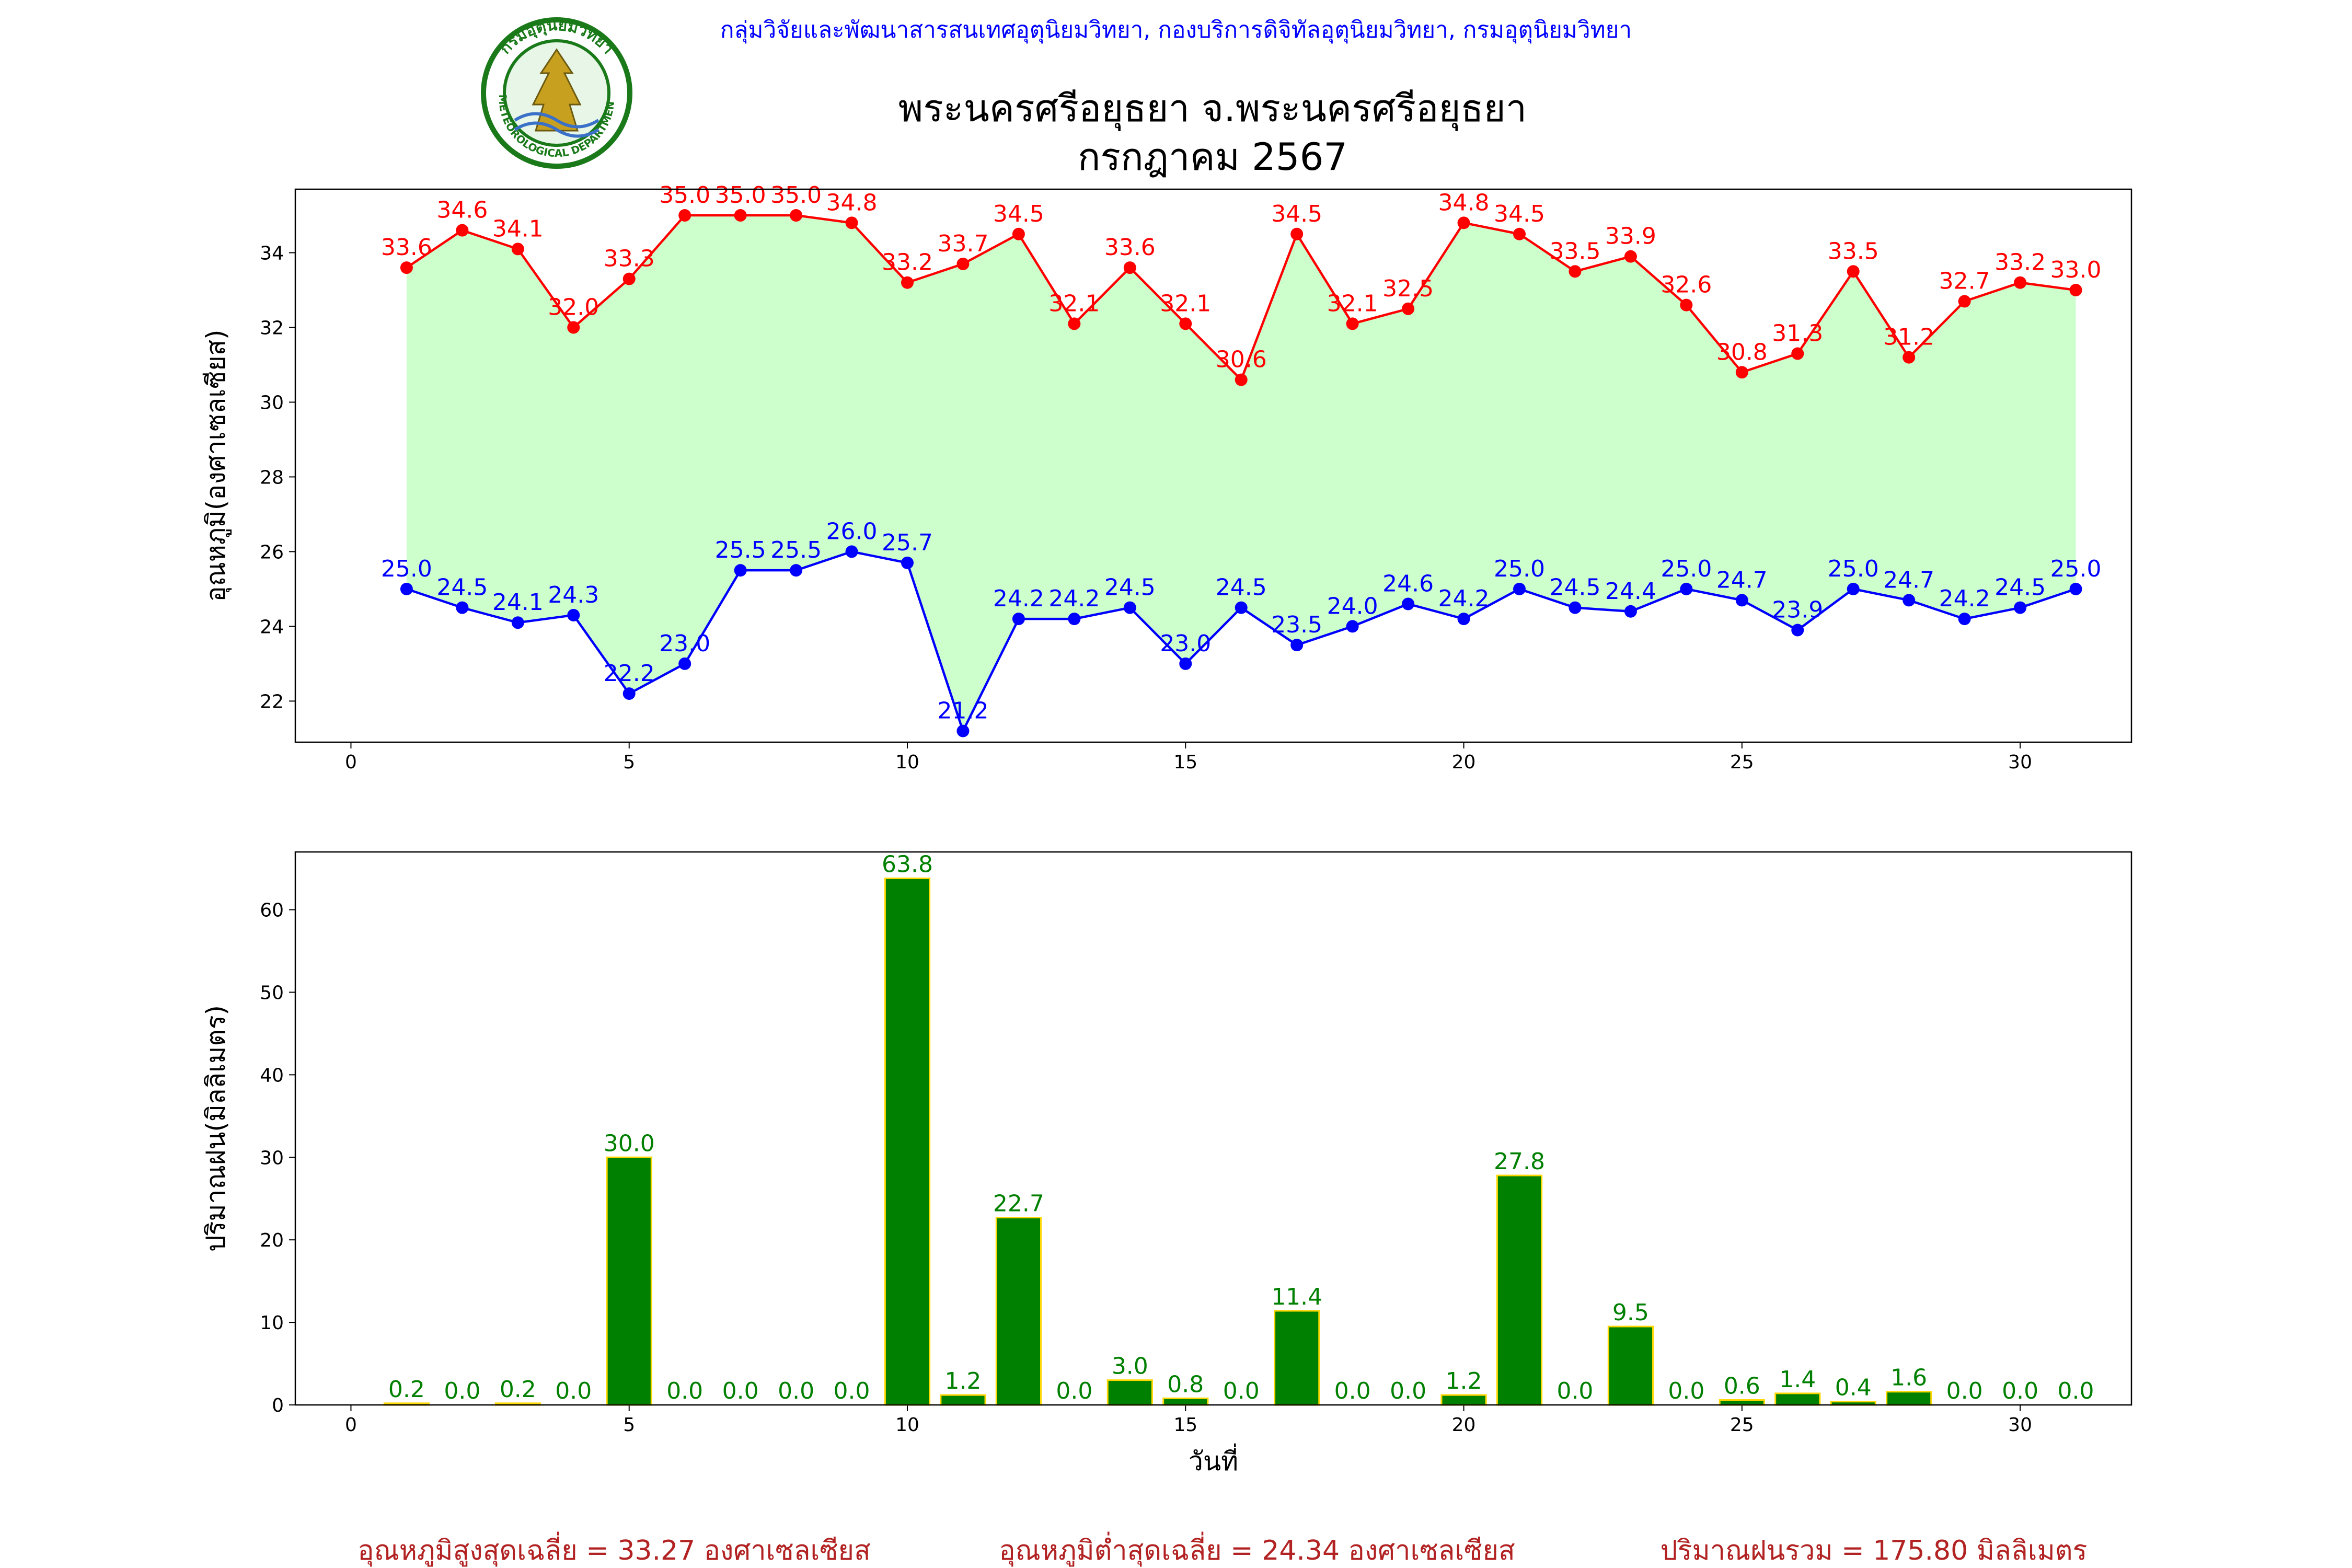 This screenshot has height=1568, width=2352. I want to click on y-tick-label: 10, so click(272, 1323).